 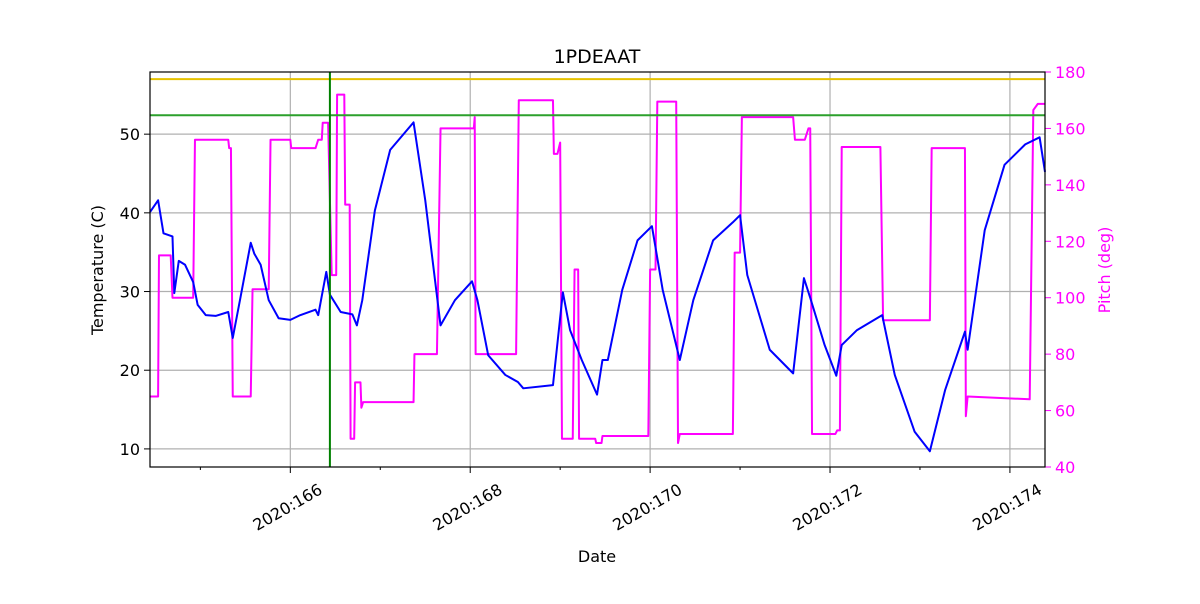 What do you see at coordinates (597, 556) in the screenshot?
I see `x-axis-label: Date` at bounding box center [597, 556].